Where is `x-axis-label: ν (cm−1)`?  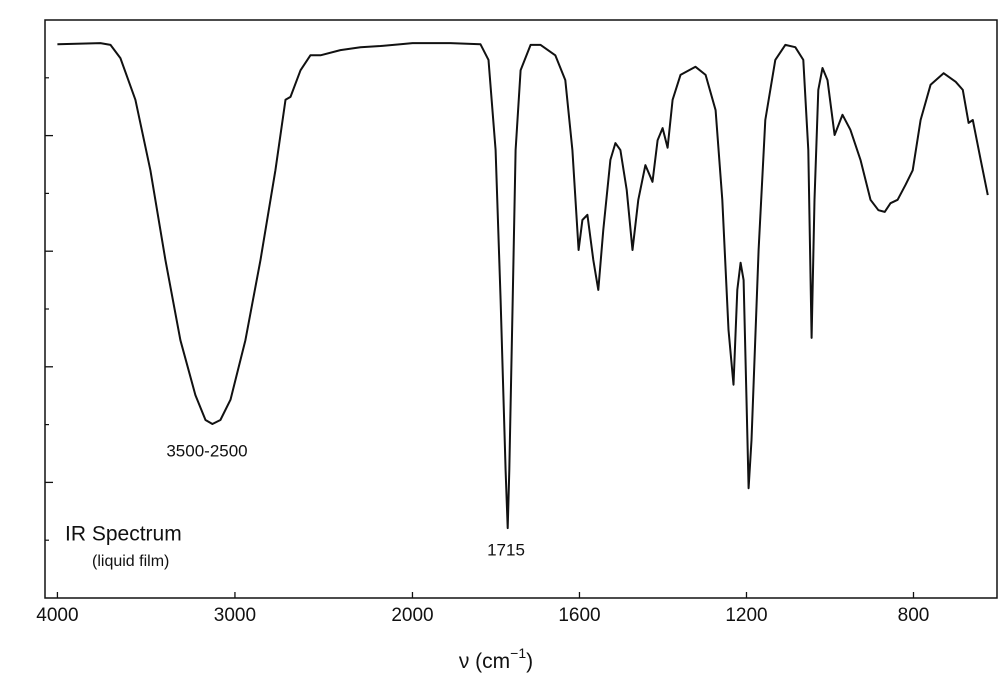 x-axis-label: ν (cm−1) is located at coordinates (496, 659).